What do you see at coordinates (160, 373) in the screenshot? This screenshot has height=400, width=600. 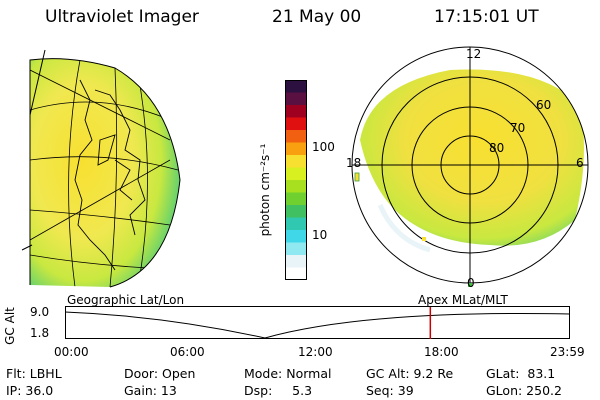 I see `door-field: Door: Open` at bounding box center [160, 373].